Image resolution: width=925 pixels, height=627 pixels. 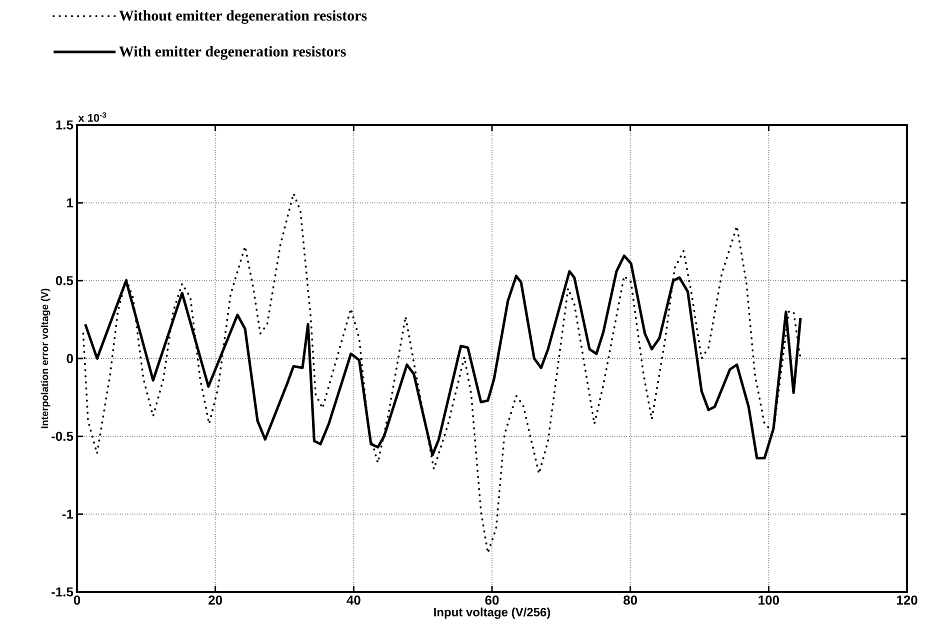 I want to click on y-tick-label: 0.5, so click(x=65, y=281).